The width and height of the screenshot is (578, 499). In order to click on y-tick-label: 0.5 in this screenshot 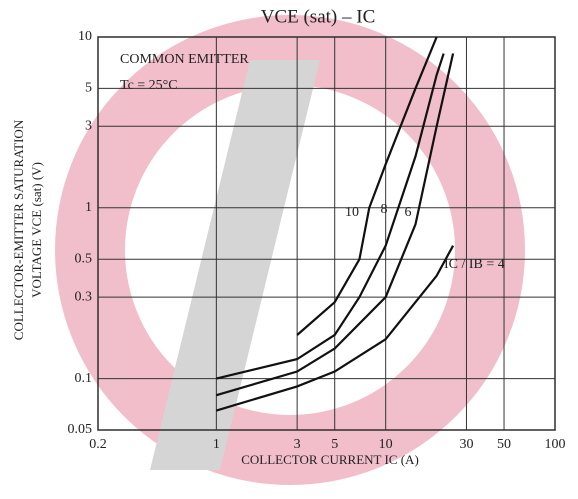, I will do `click(84, 258)`.